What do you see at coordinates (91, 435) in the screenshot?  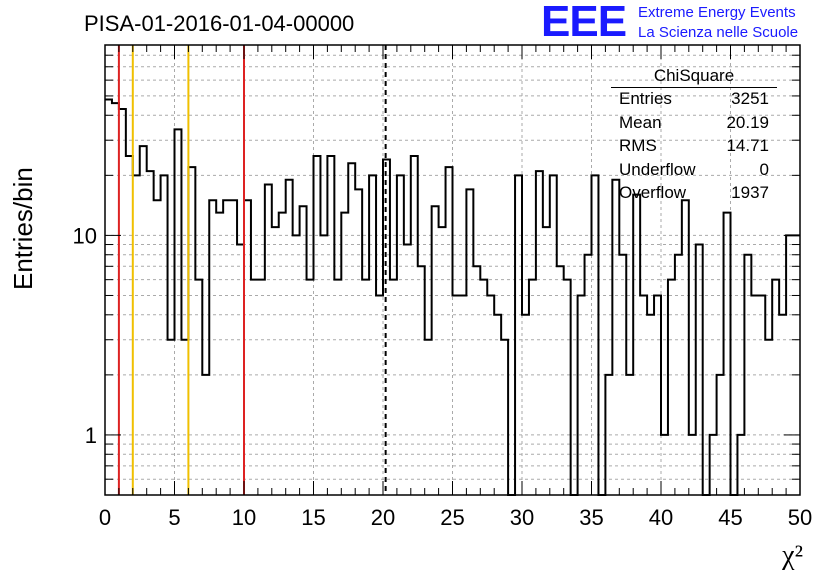 I see `y-tick-label: 1` at bounding box center [91, 435].